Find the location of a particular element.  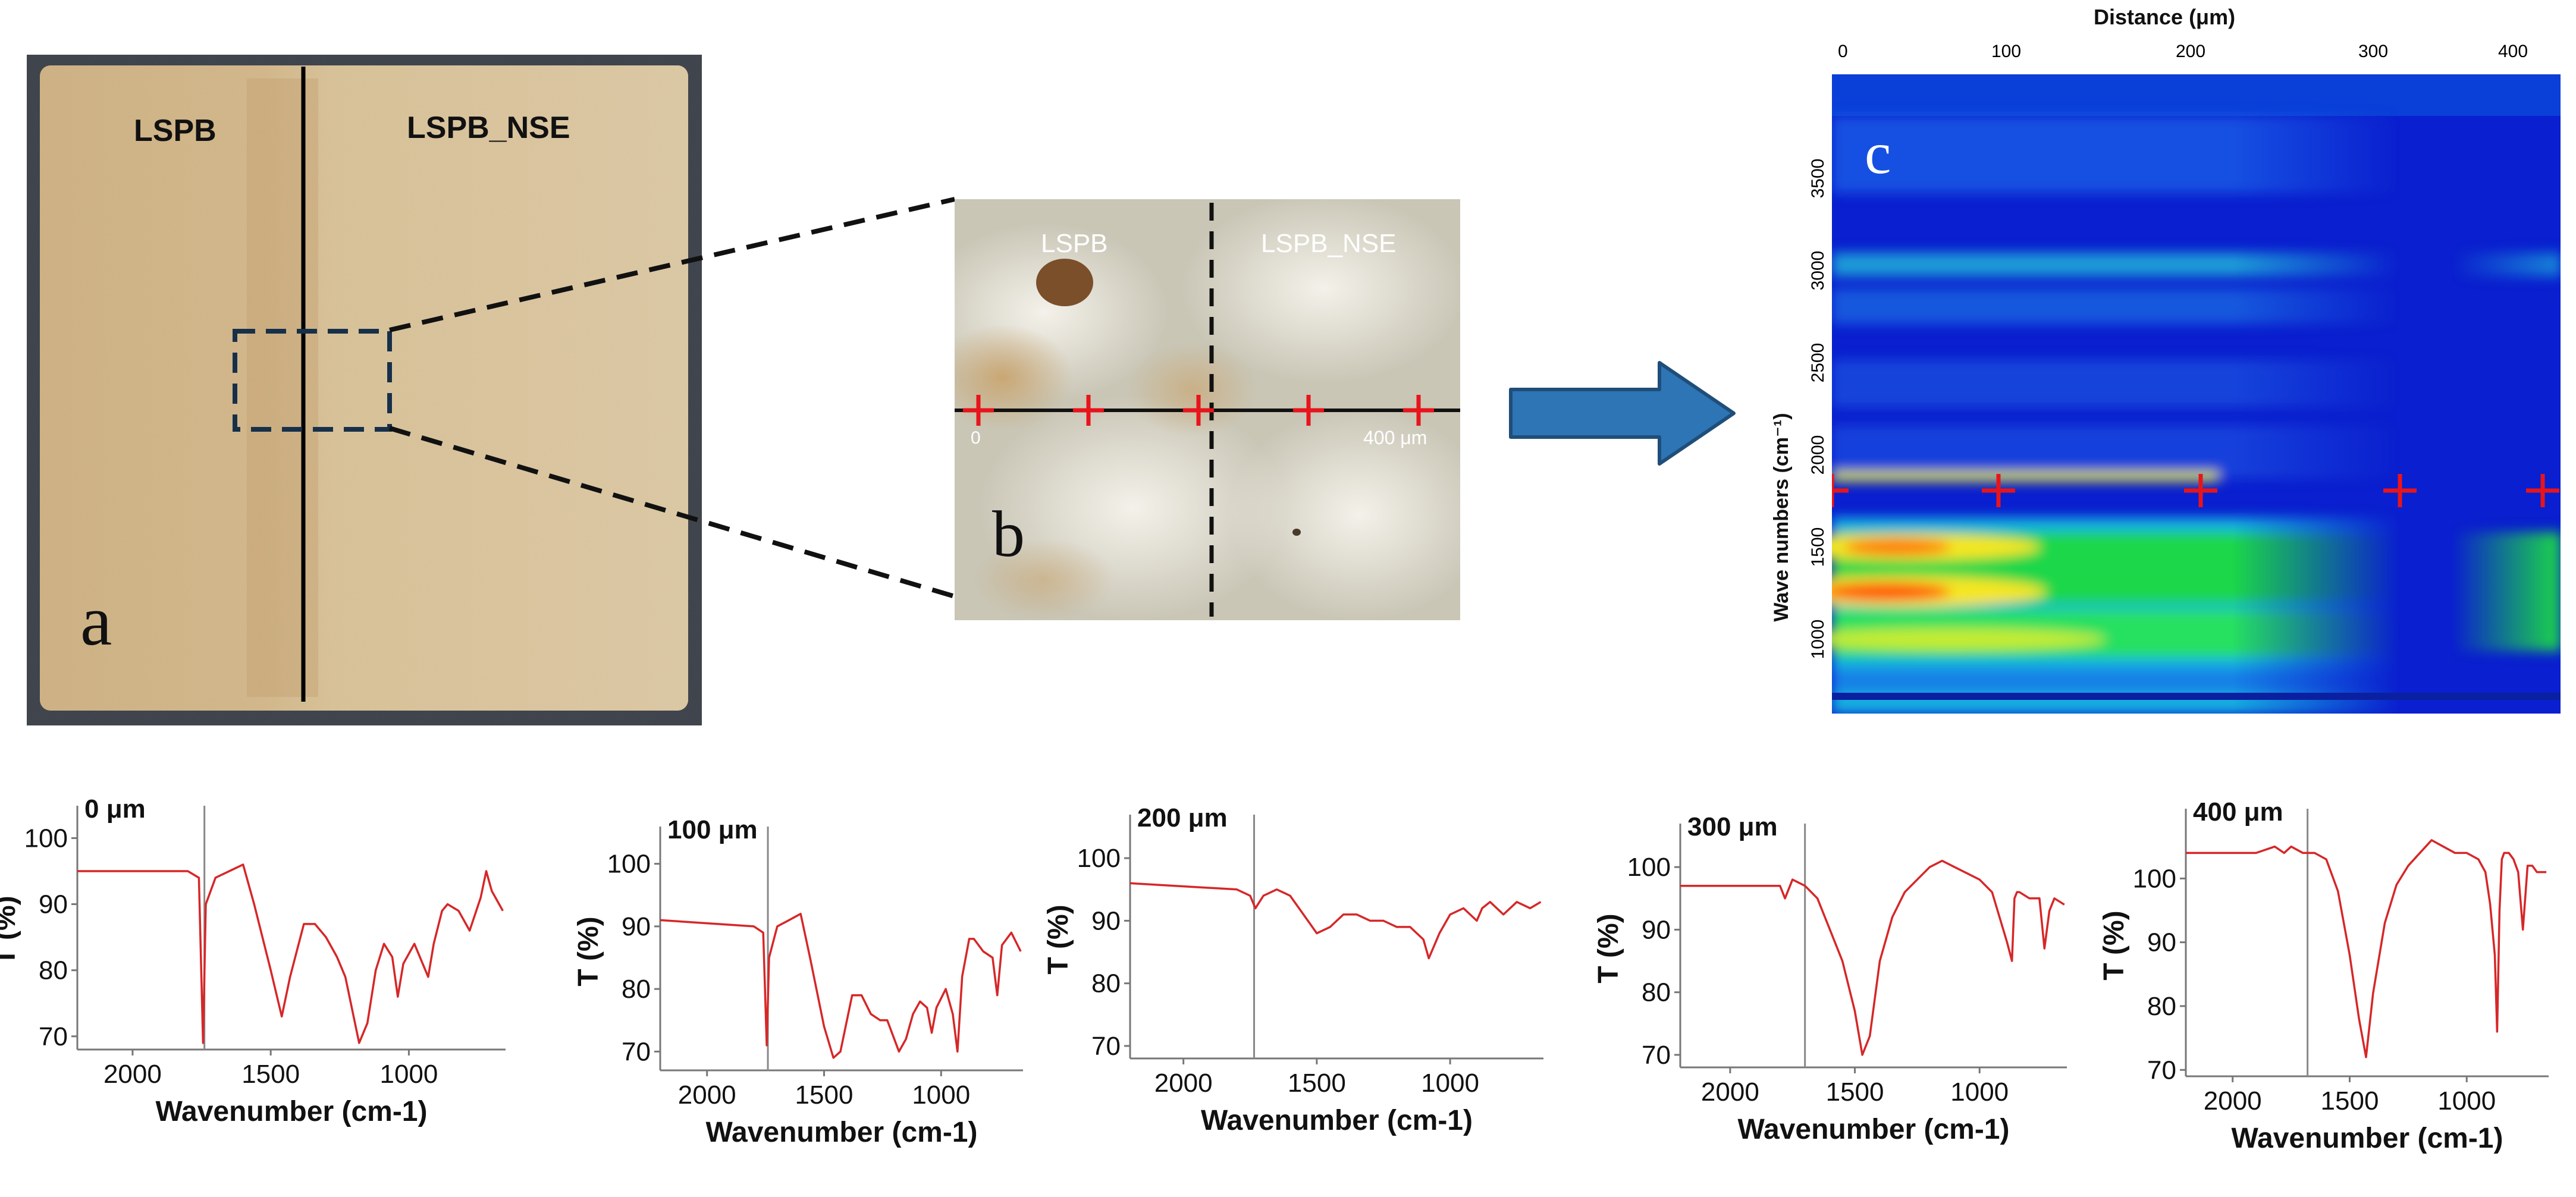

spectrum-title: 400 μm is located at coordinates (2238, 812).